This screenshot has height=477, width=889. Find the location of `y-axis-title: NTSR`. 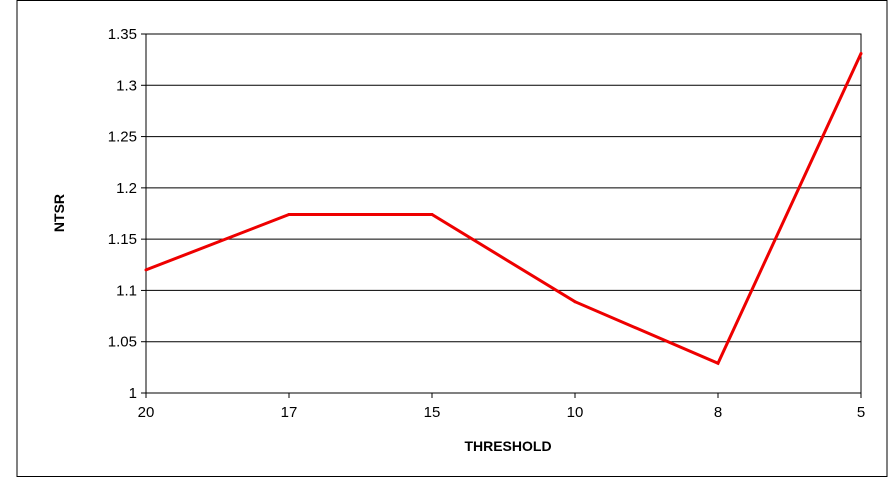

y-axis-title: NTSR is located at coordinates (59, 213).